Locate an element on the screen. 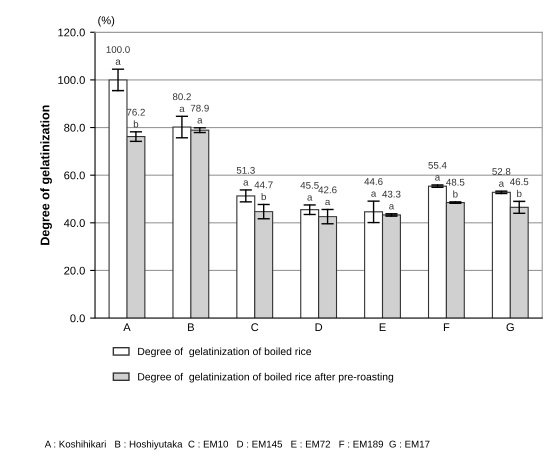 This screenshot has height=461, width=559. data-label: 45.5 a is located at coordinates (309, 191).